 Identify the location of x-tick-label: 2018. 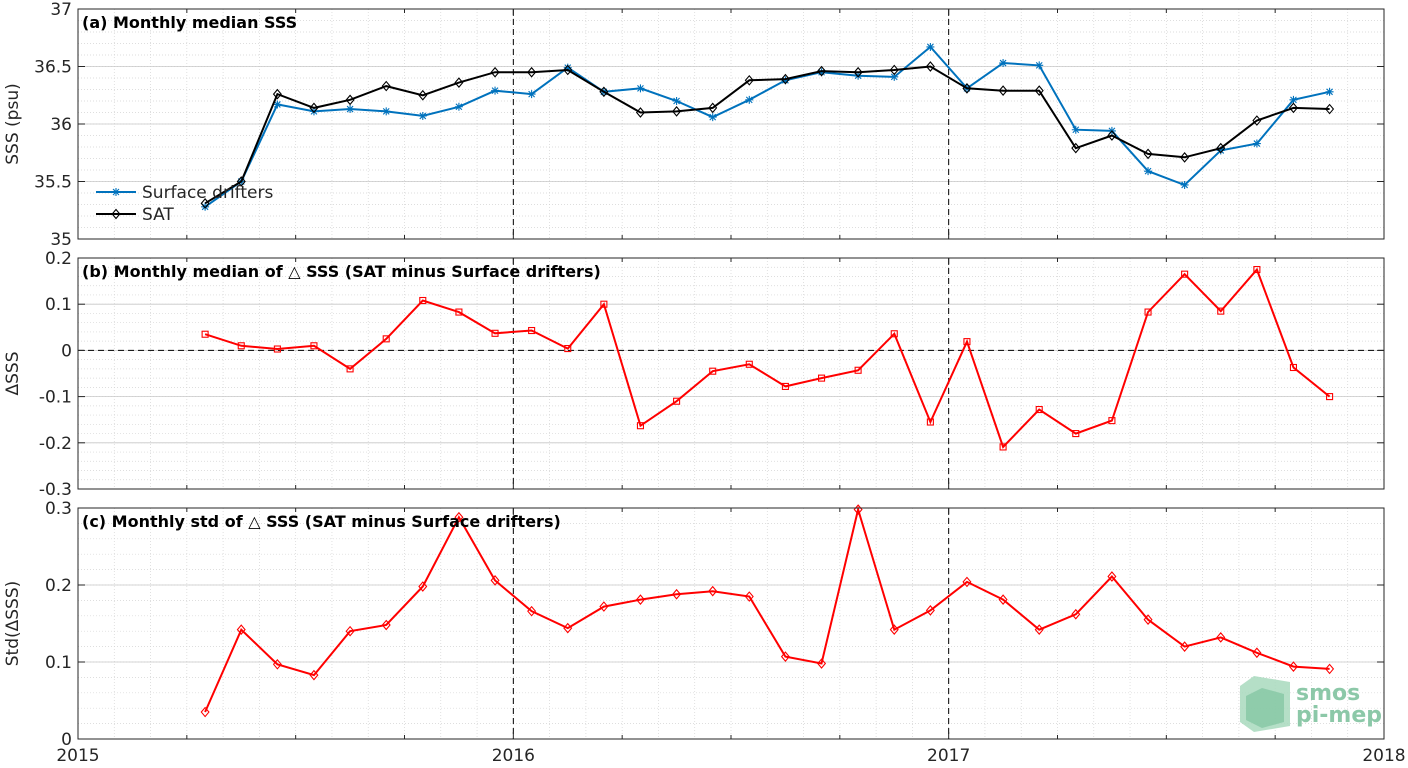
(1383, 756).